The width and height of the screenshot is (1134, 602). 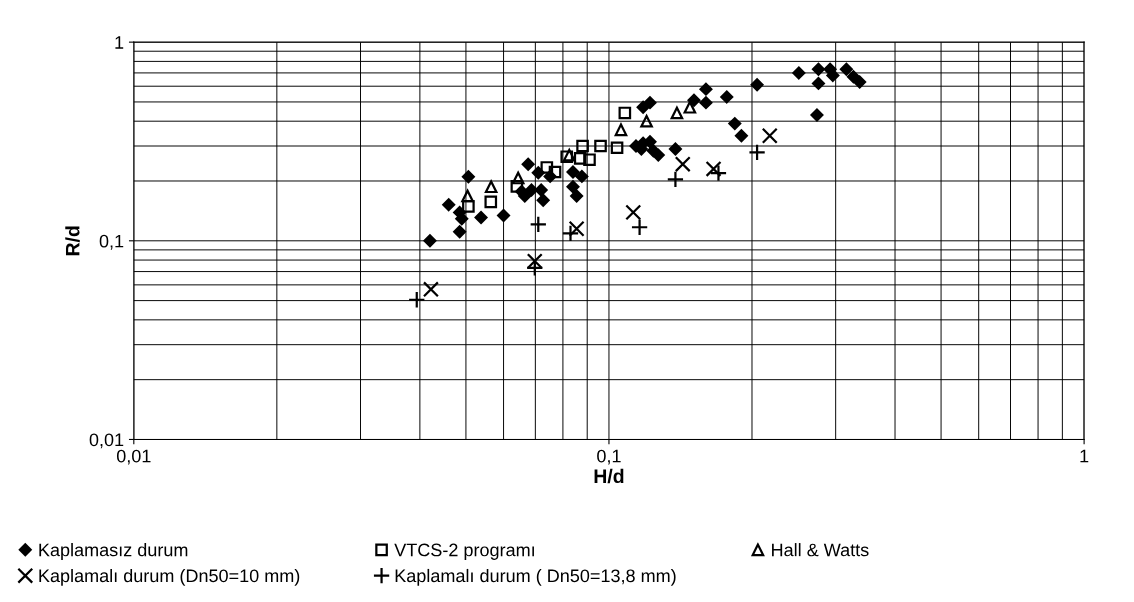 What do you see at coordinates (820, 550) in the screenshot?
I see `legend-label: Hall & Watts` at bounding box center [820, 550].